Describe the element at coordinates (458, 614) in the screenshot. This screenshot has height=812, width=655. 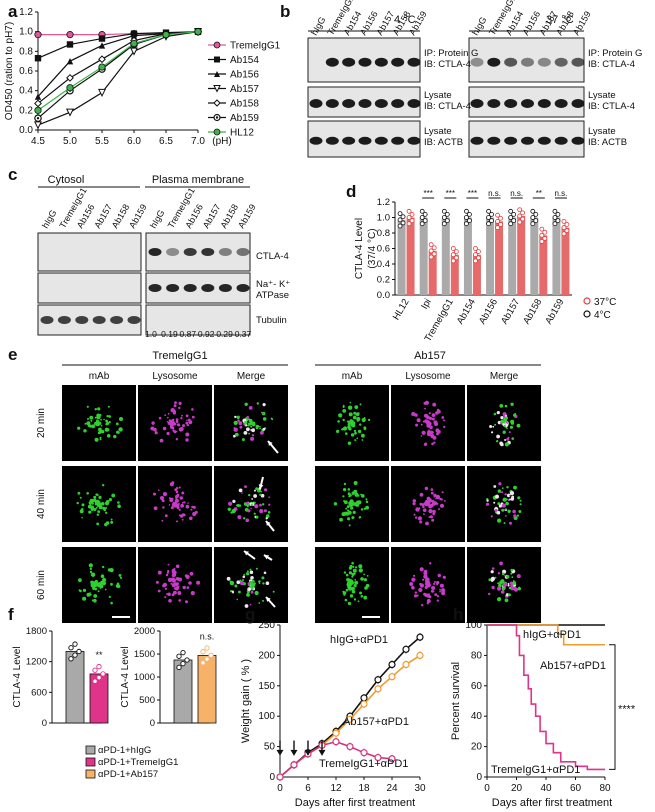
I see `panel-label-h: h` at that location.